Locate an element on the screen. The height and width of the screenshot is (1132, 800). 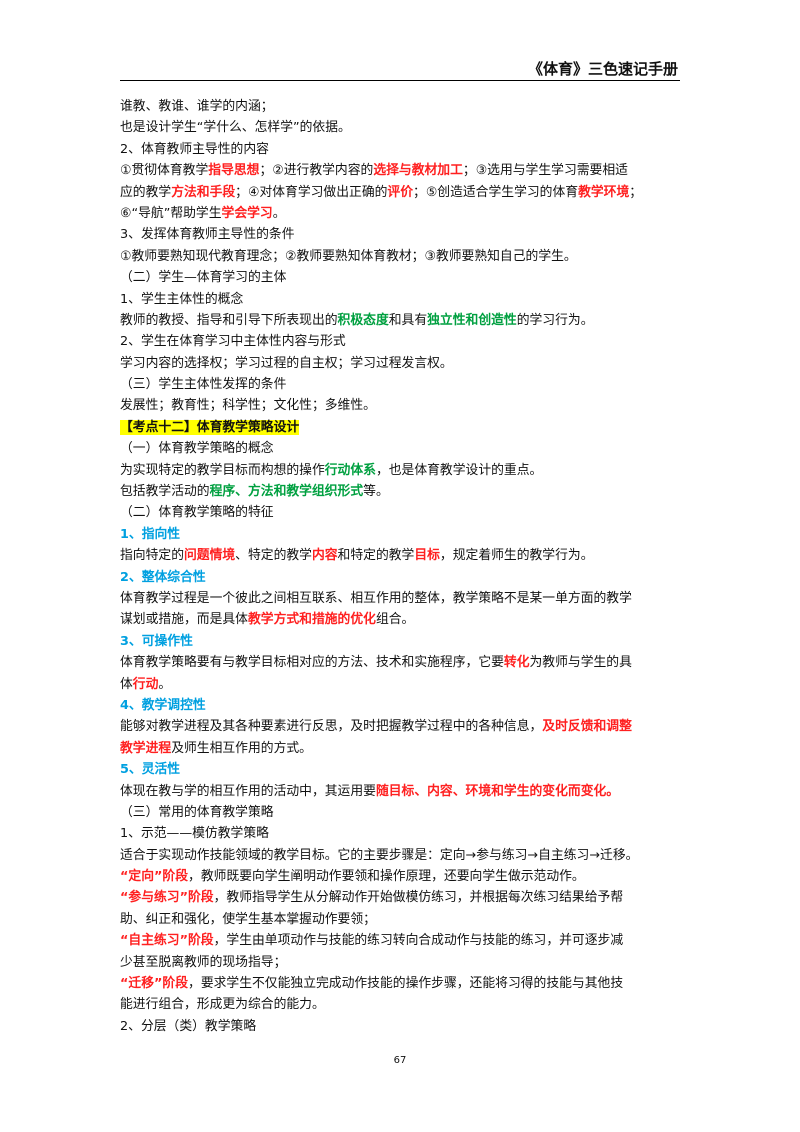
emphasis-text: 方法和手段 is located at coordinates (203, 192).